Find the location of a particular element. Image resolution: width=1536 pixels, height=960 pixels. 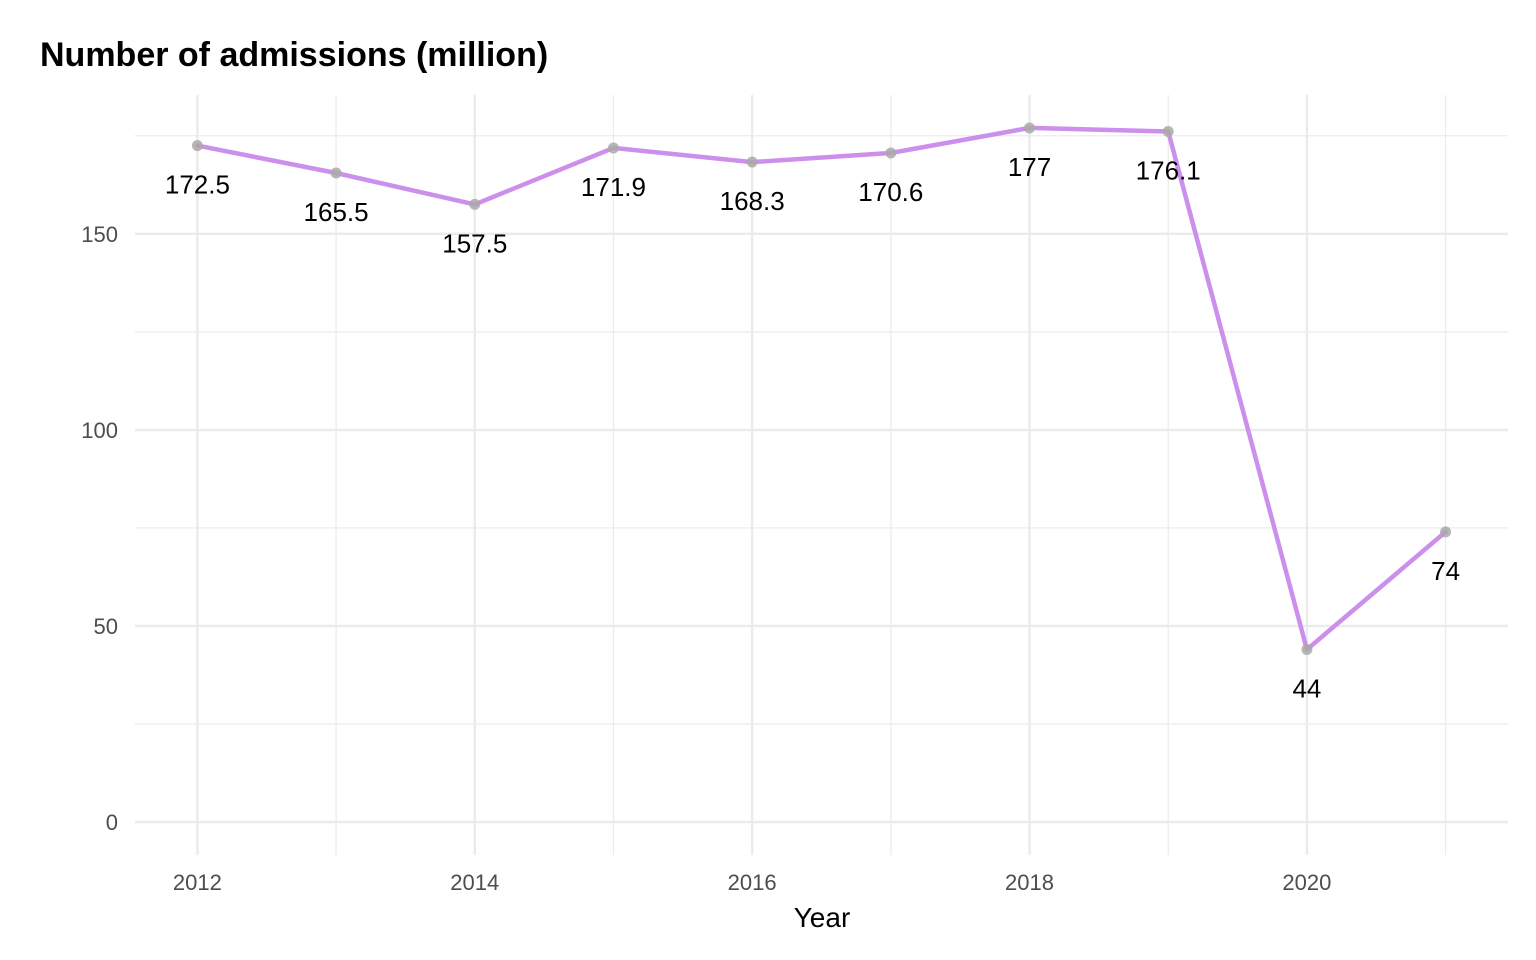

data-label: 74 is located at coordinates (1445, 571).